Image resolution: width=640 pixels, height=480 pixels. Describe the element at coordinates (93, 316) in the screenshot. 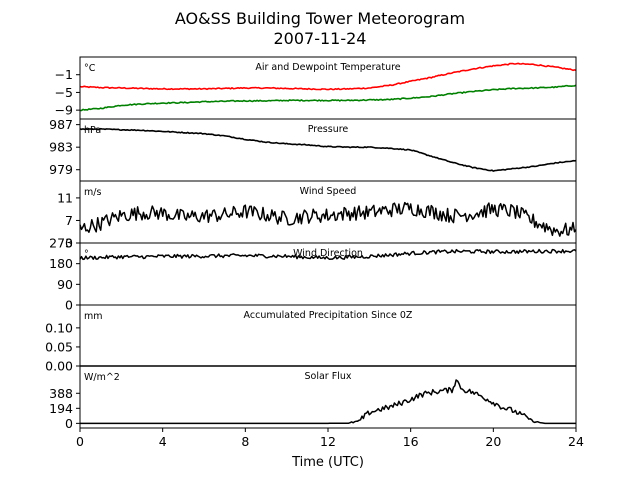

I see `unit-label-precipitation: mm` at that location.